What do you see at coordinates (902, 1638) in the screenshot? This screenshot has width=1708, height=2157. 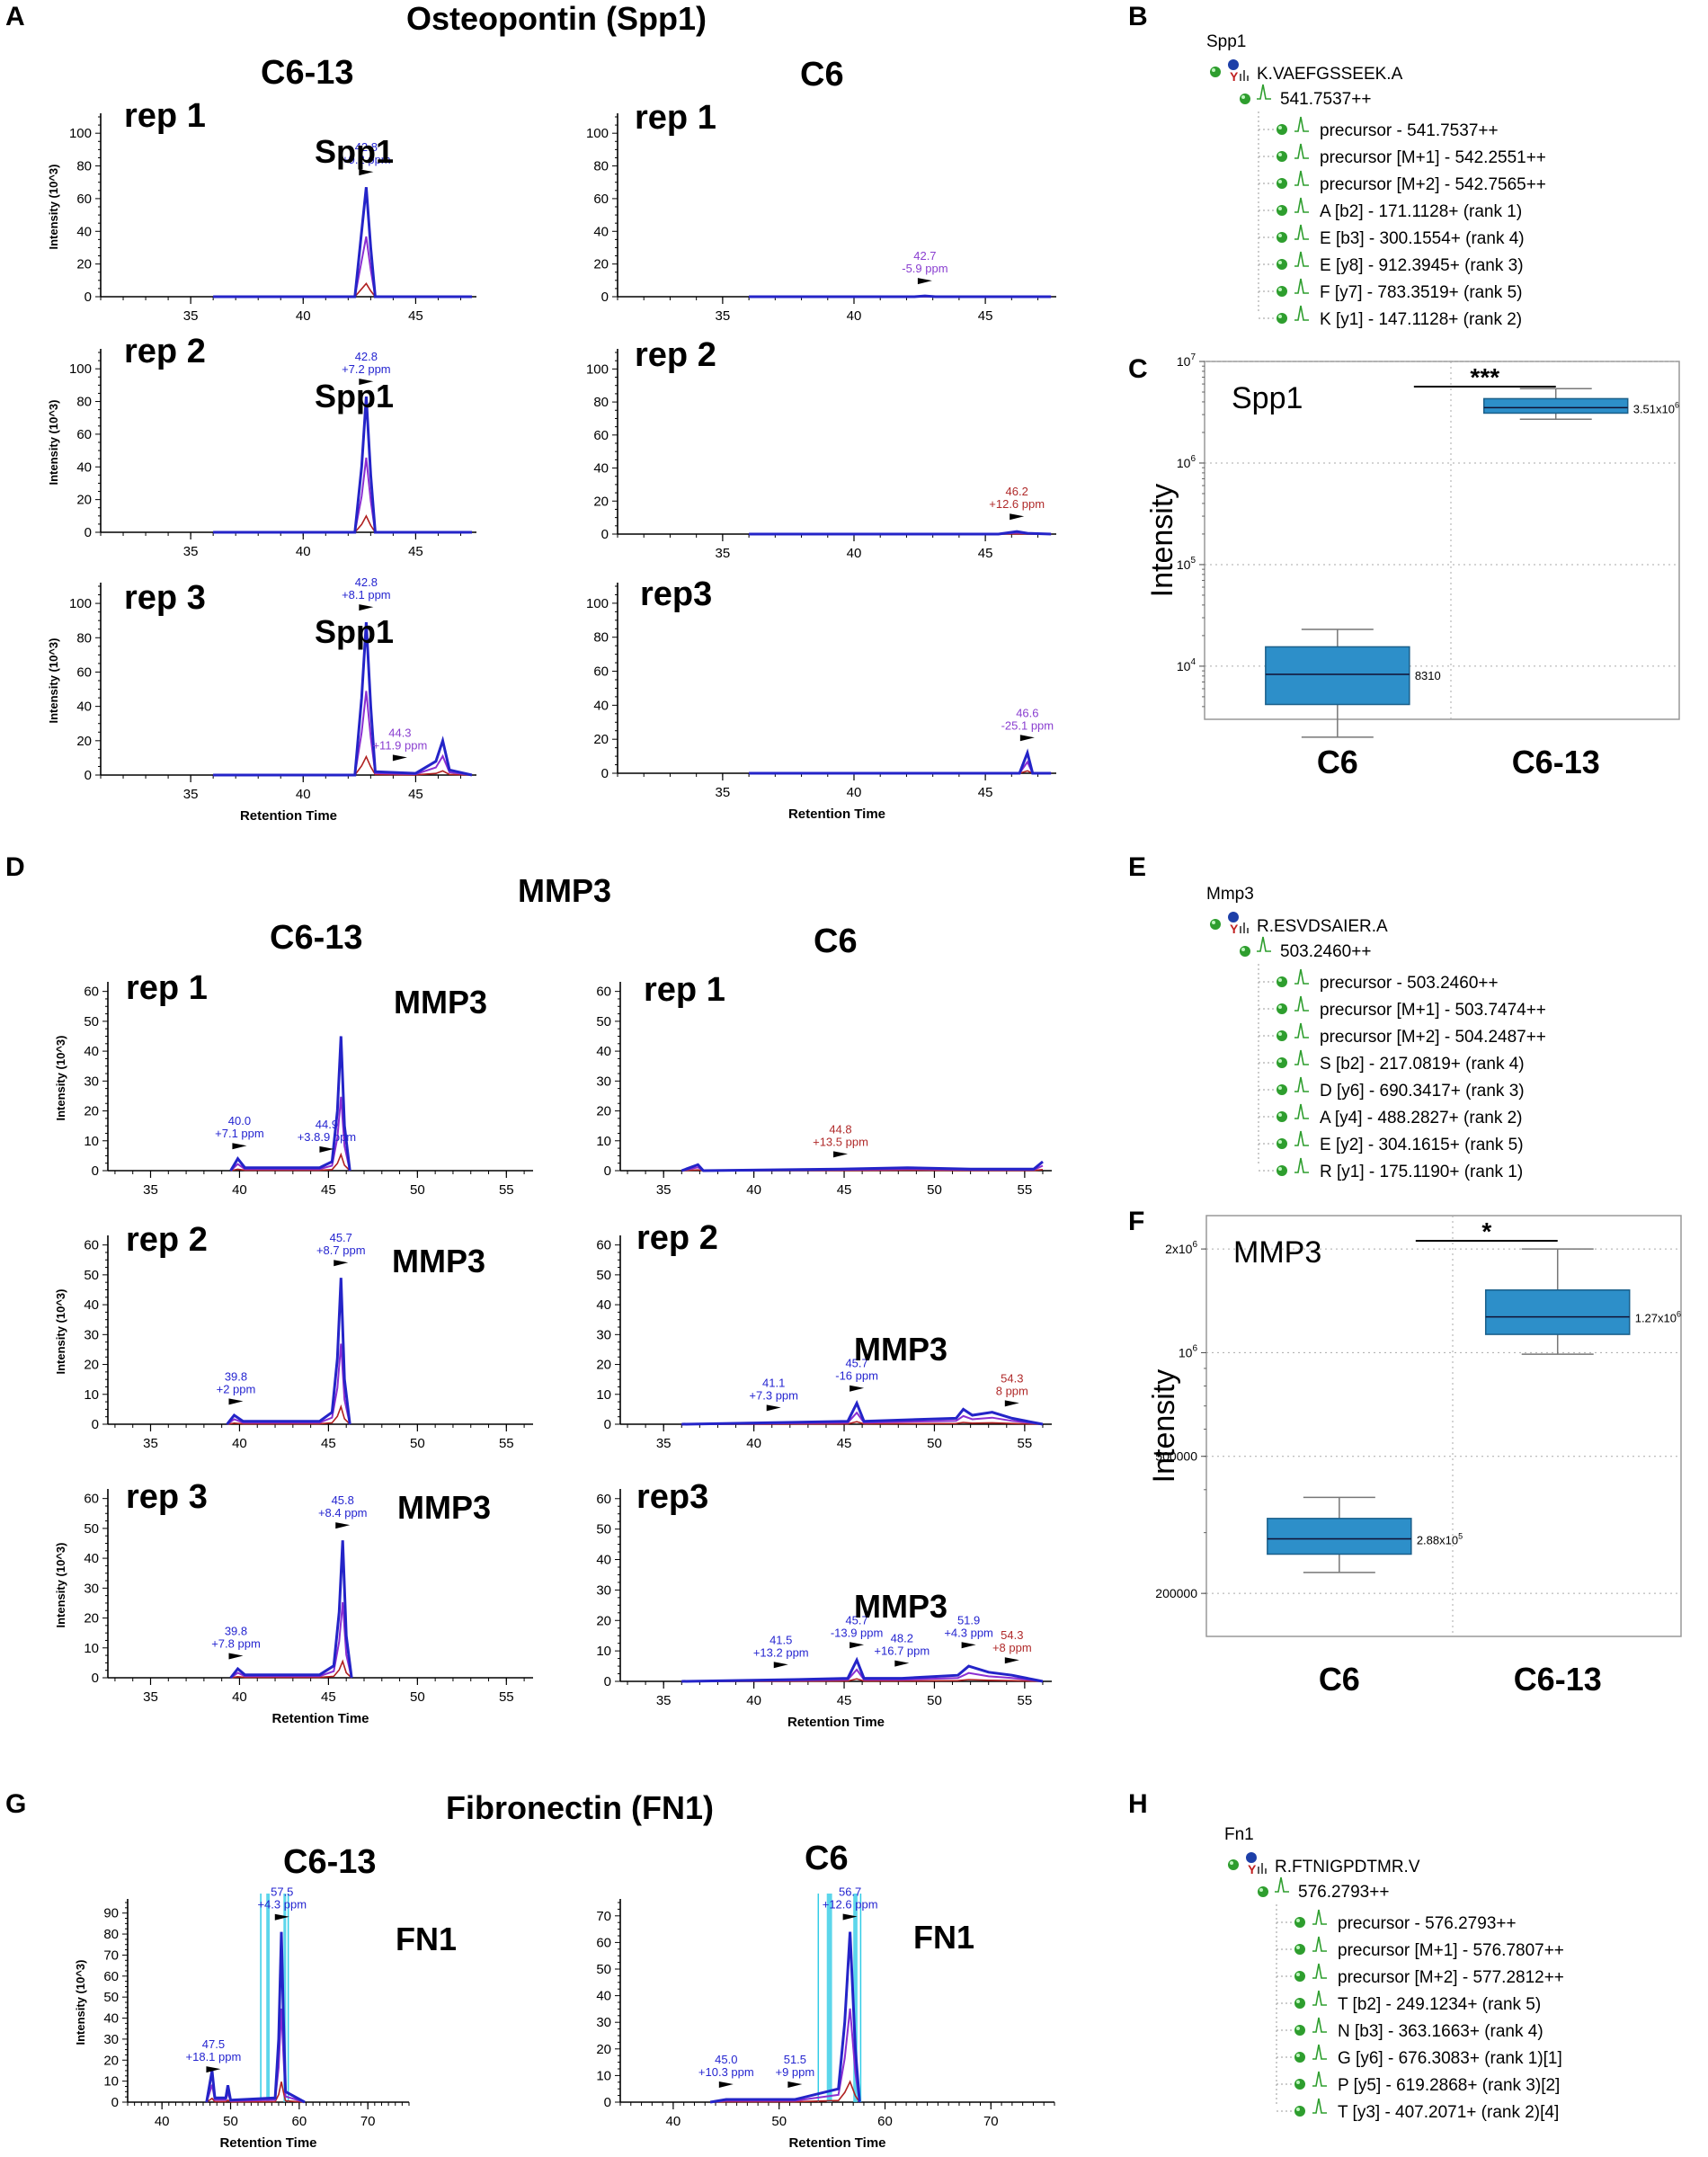 I see `peak-rt-label: 48.2` at bounding box center [902, 1638].